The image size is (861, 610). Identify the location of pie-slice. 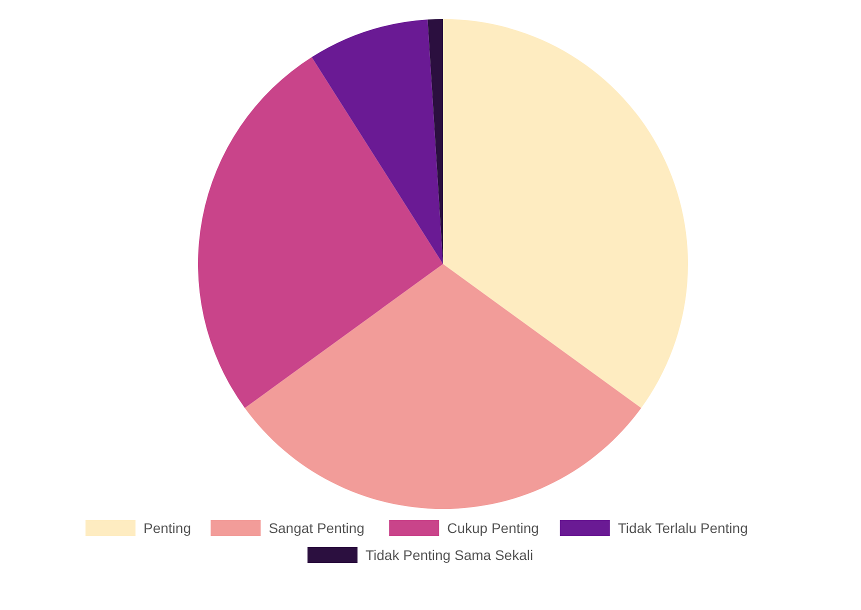
(377, 141).